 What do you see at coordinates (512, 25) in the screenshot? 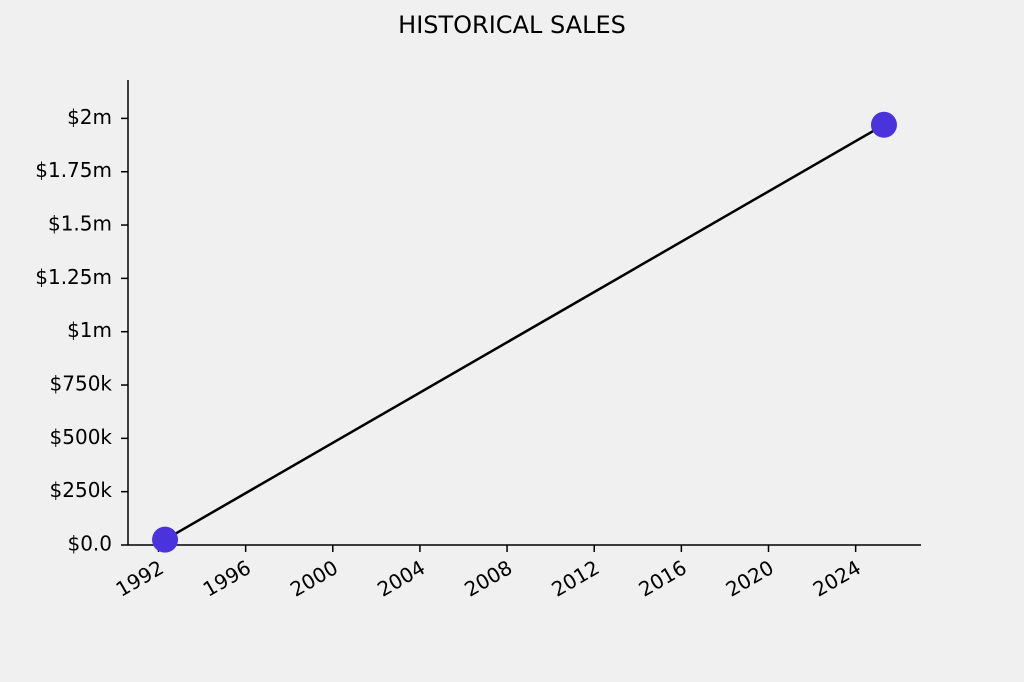
I see `chart-title: HISTORICAL SALES` at bounding box center [512, 25].